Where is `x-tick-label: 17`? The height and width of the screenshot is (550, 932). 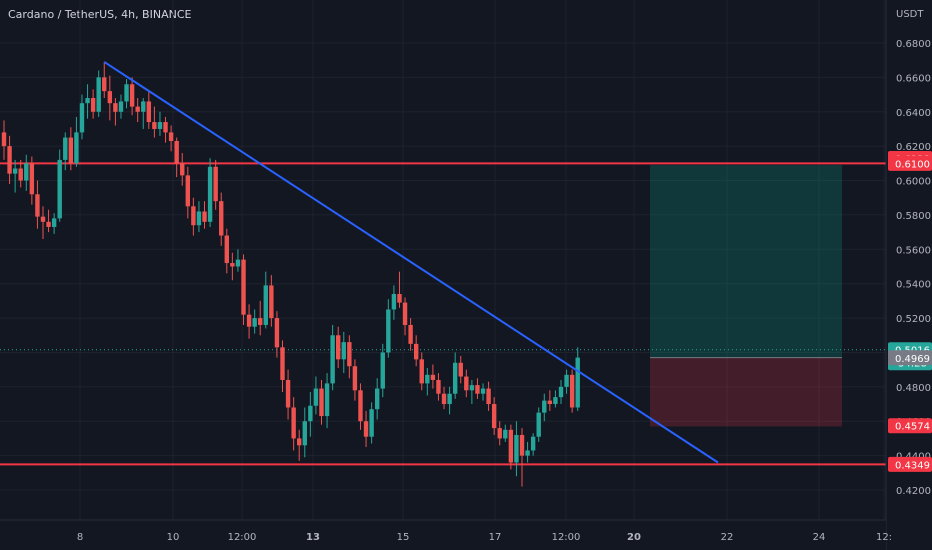 x-tick-label: 17 is located at coordinates (495, 537).